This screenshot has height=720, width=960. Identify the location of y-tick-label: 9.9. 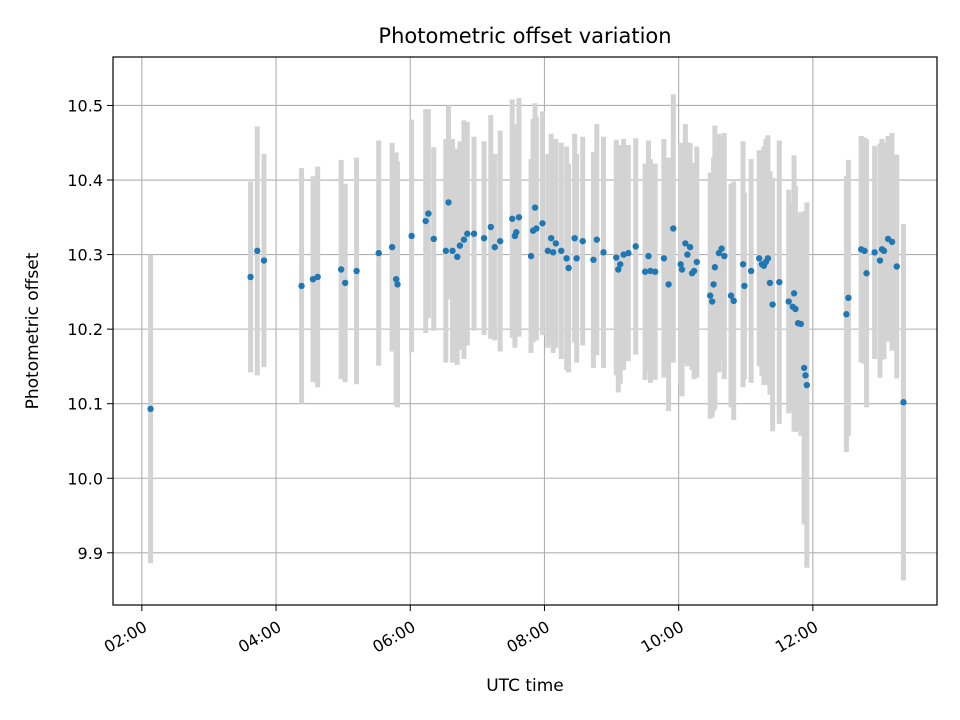
(90, 553).